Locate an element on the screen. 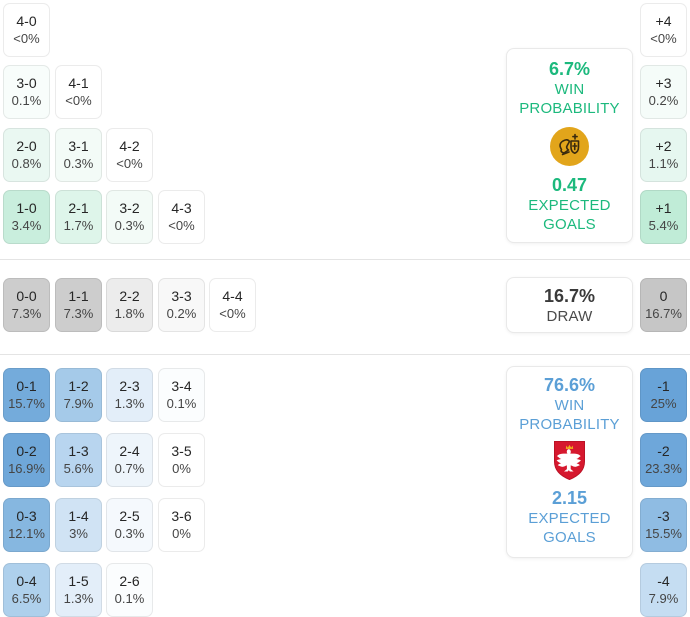 This screenshot has height=617, width=690. exact-score-cell: 0-0 7.3% is located at coordinates (26, 305).